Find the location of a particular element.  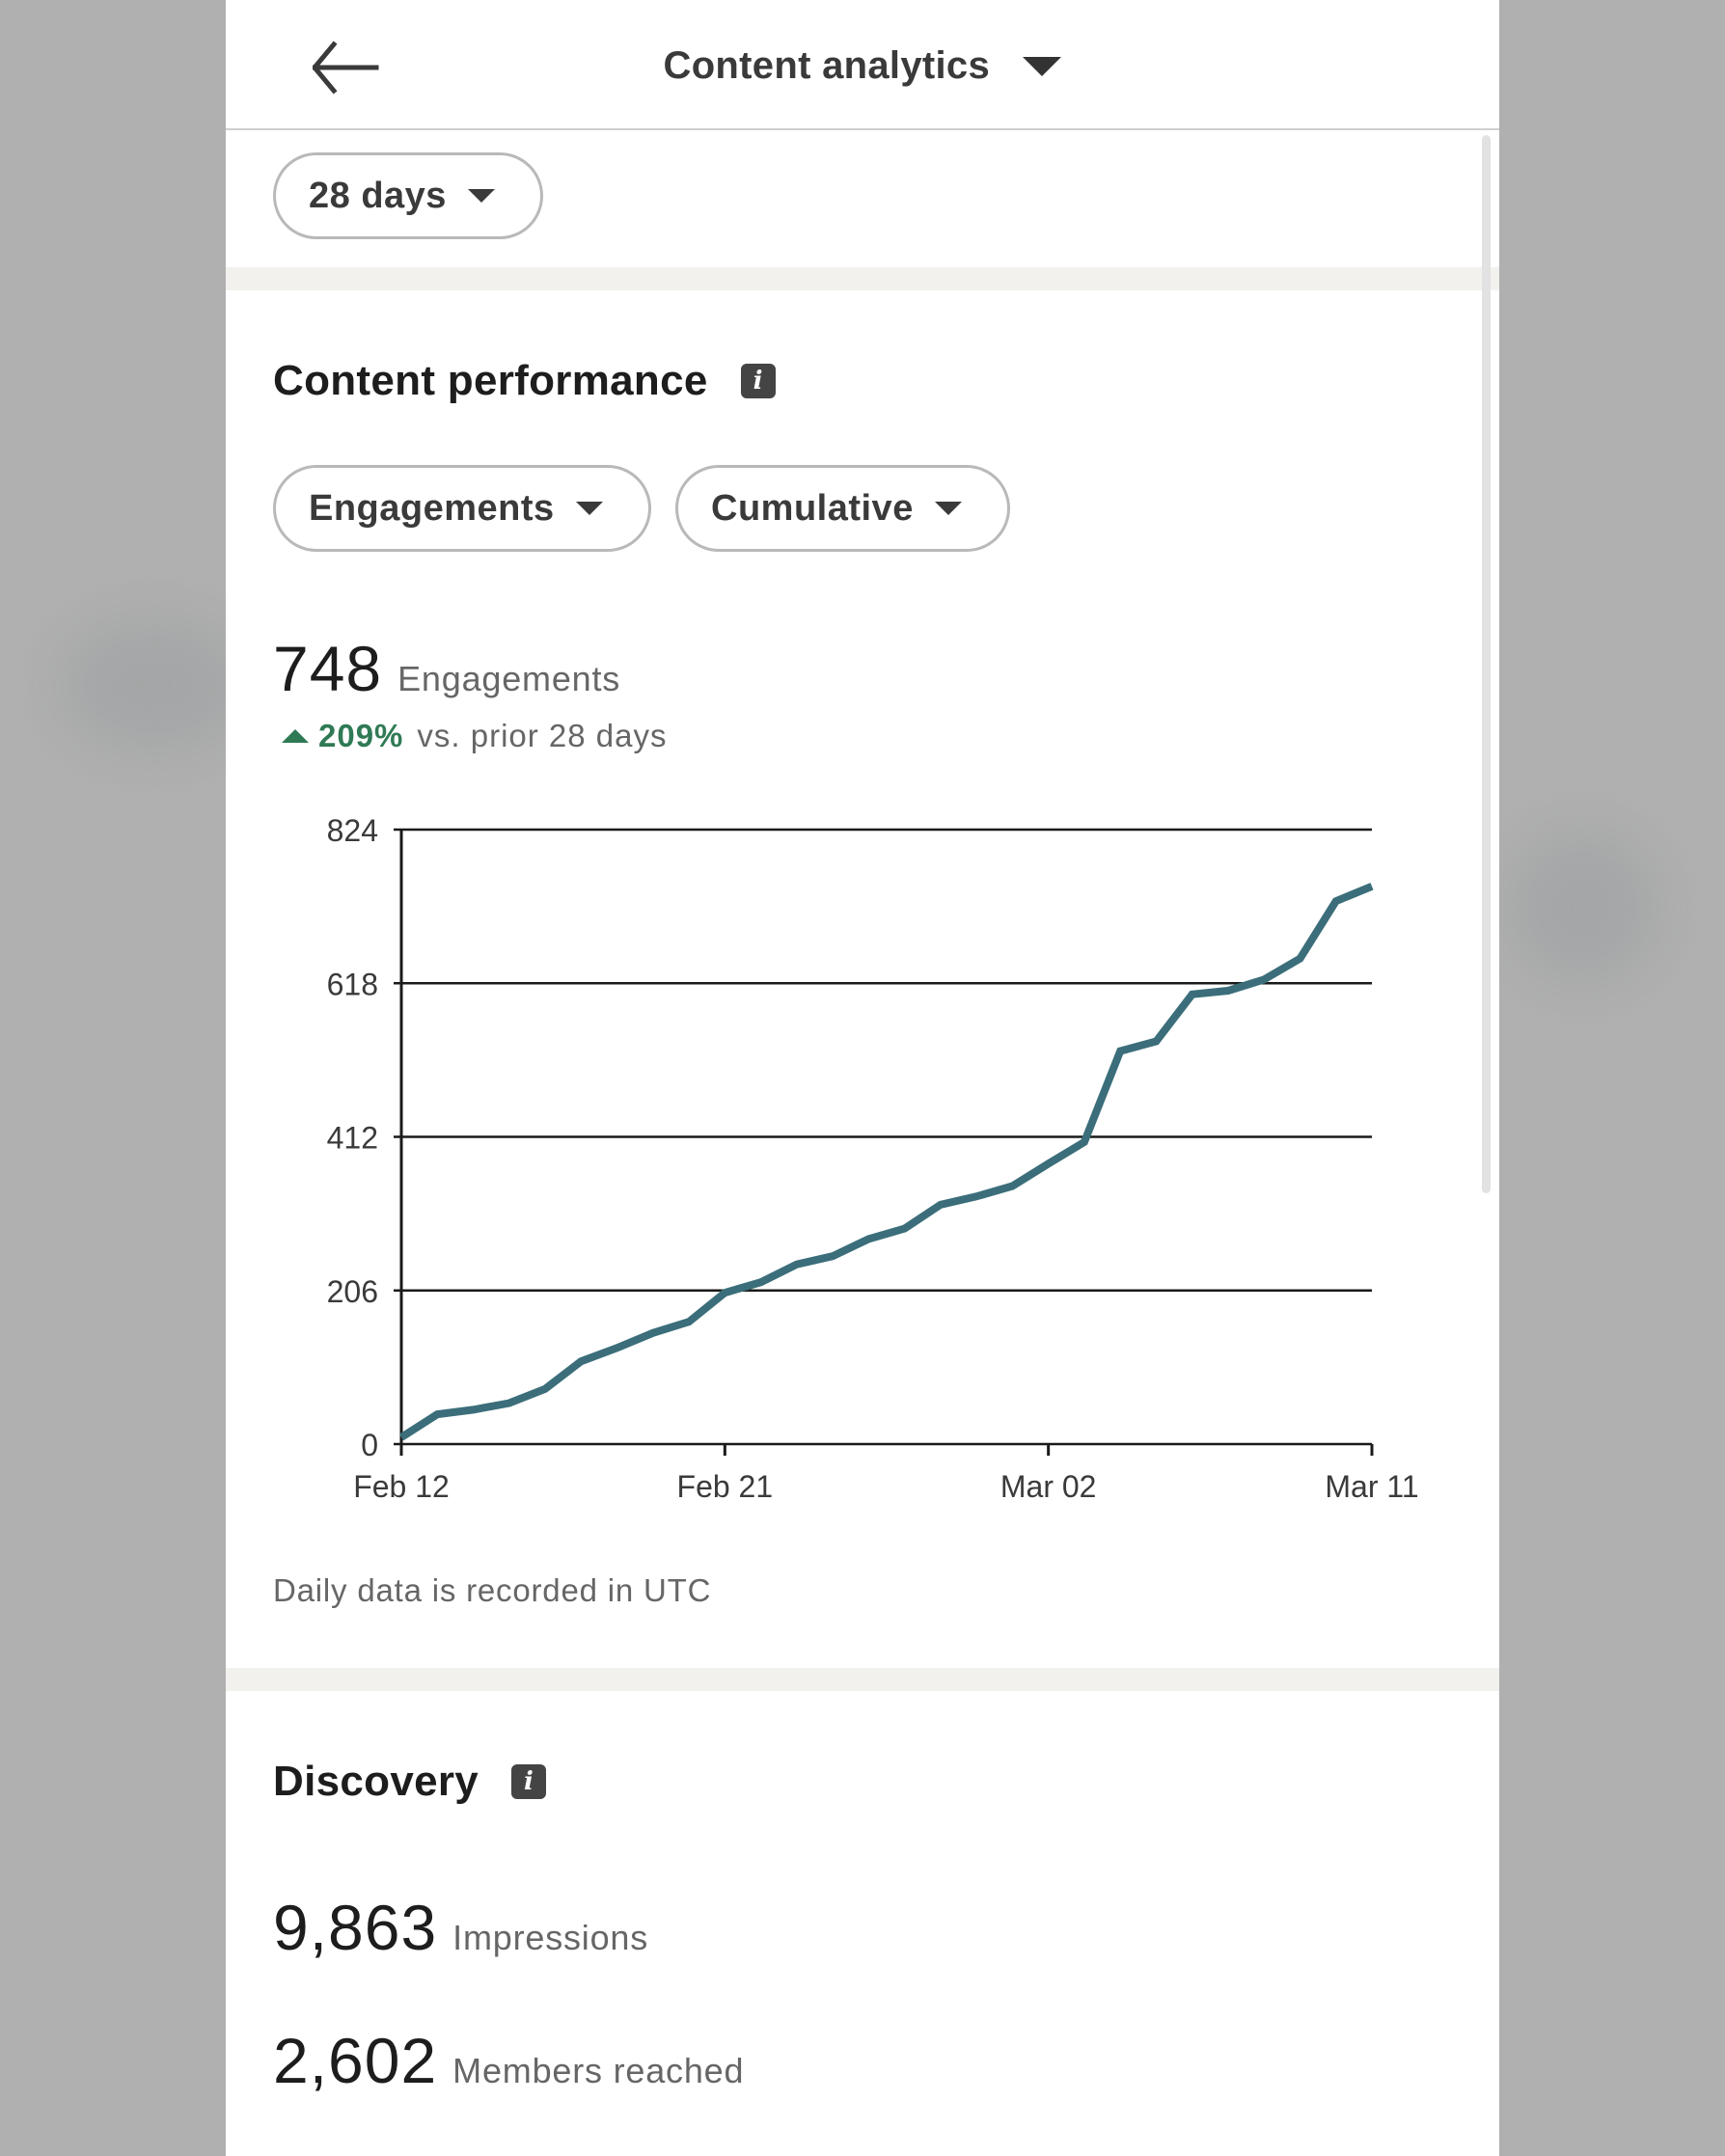

engagements-change: 209% vs. prior 28 days is located at coordinates (475, 736).